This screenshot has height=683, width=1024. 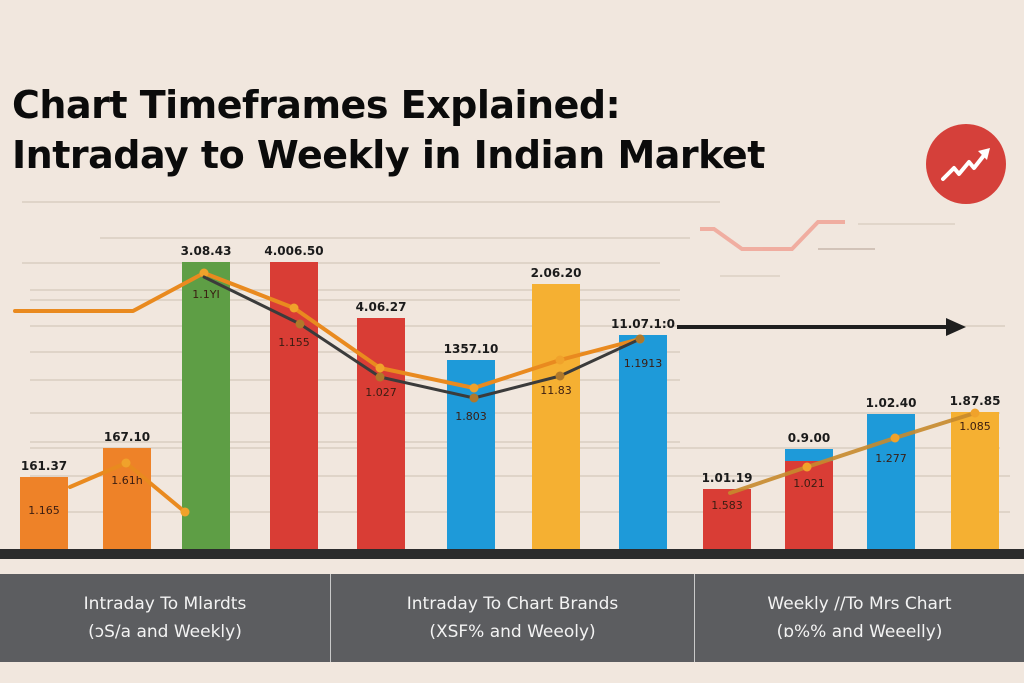 What do you see at coordinates (852, 453) in the screenshot?
I see `weekly-trend-line` at bounding box center [852, 453].